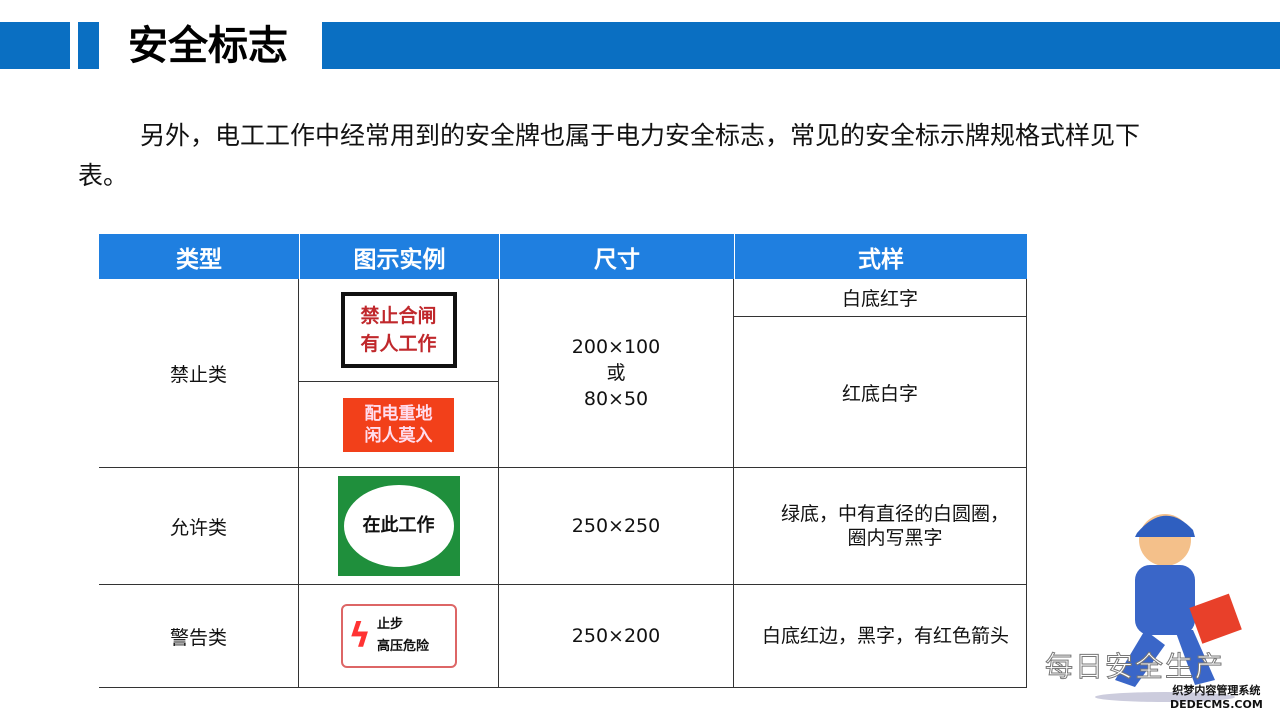  What do you see at coordinates (398, 435) in the screenshot?
I see `sign-text: 闲人莫入` at bounding box center [398, 435].